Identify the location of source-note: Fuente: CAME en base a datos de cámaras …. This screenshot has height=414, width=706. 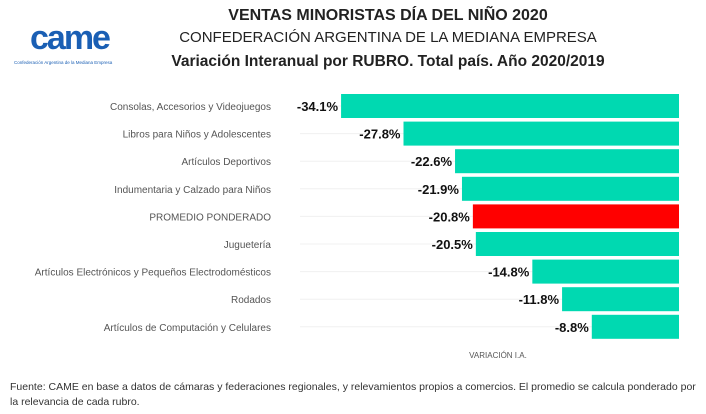
(353, 394).